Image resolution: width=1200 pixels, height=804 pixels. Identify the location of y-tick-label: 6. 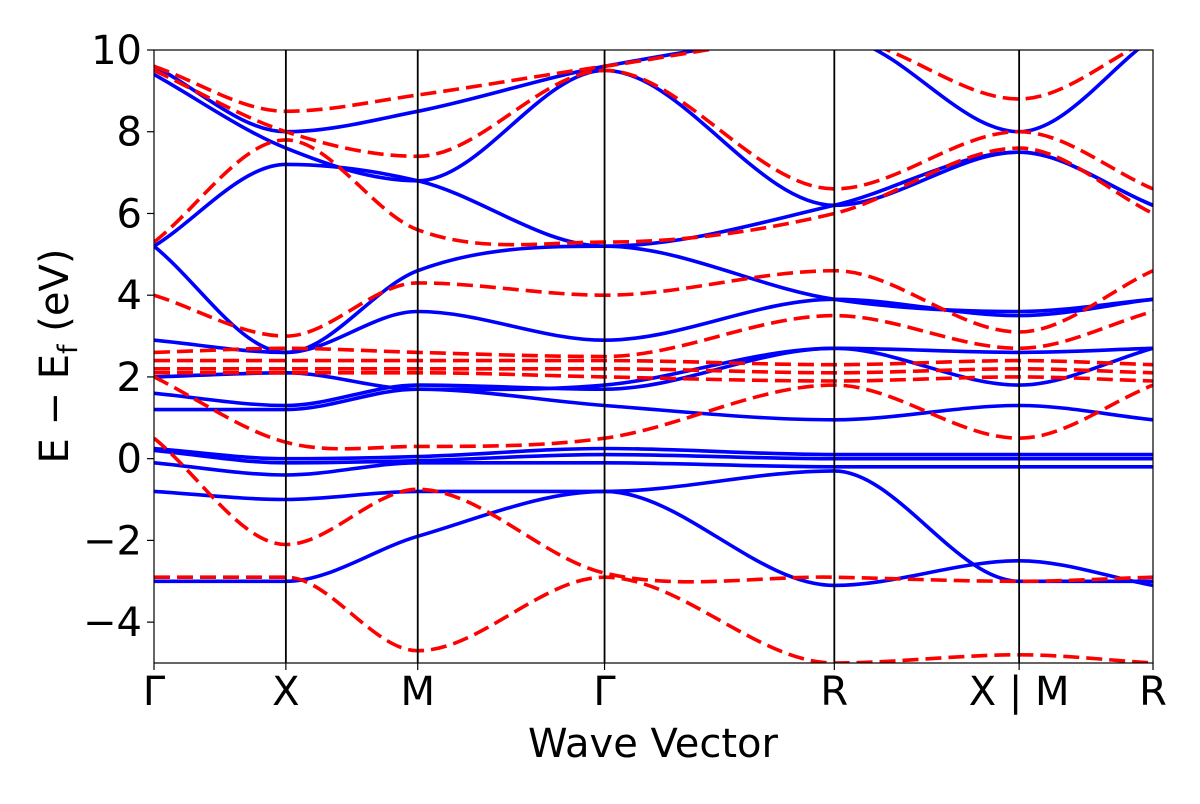
(129, 214).